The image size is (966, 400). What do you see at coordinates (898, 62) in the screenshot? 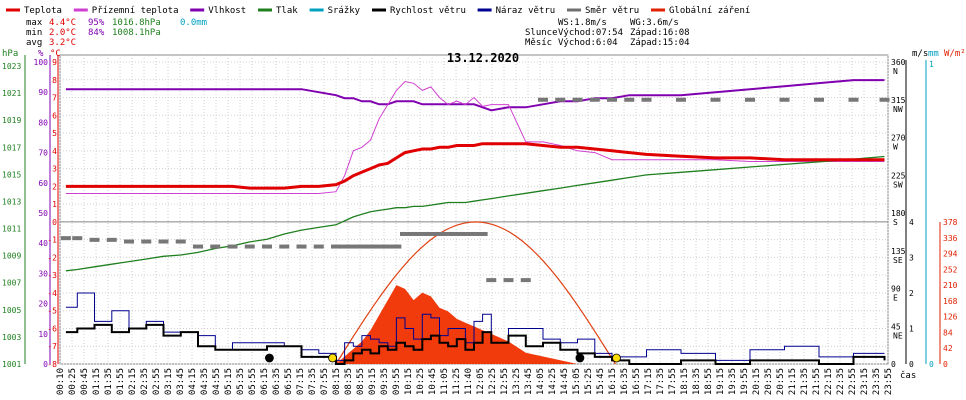
I see `dir-tick-label: 360` at bounding box center [898, 62].